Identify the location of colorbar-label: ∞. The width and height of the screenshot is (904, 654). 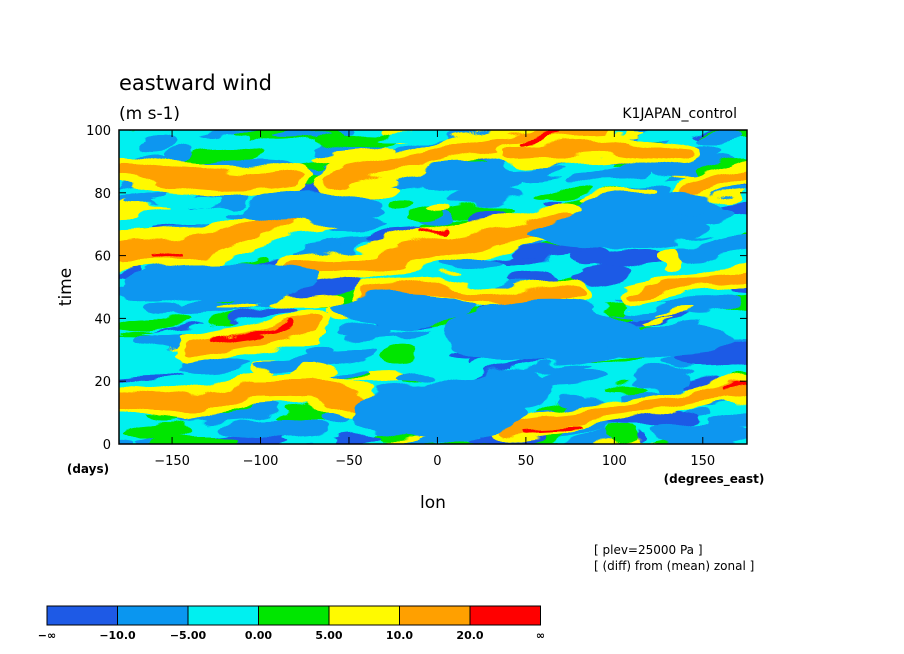
(540, 635).